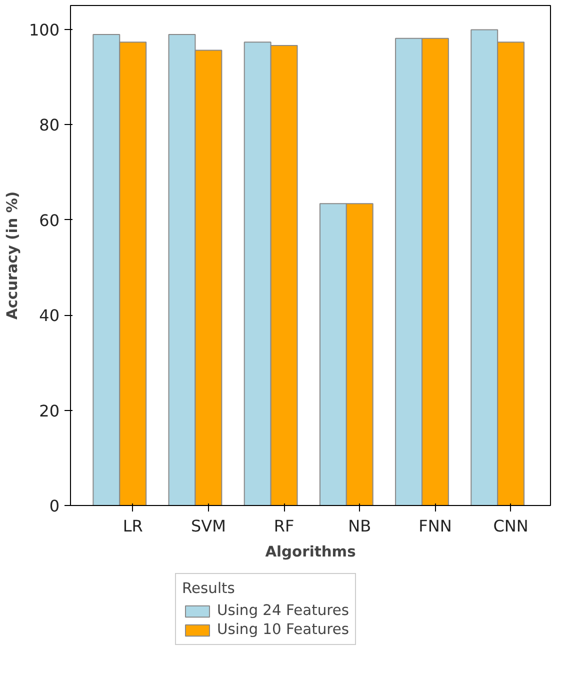 The height and width of the screenshot is (689, 575). I want to click on legend-label: Using 24 Features, so click(283, 610).